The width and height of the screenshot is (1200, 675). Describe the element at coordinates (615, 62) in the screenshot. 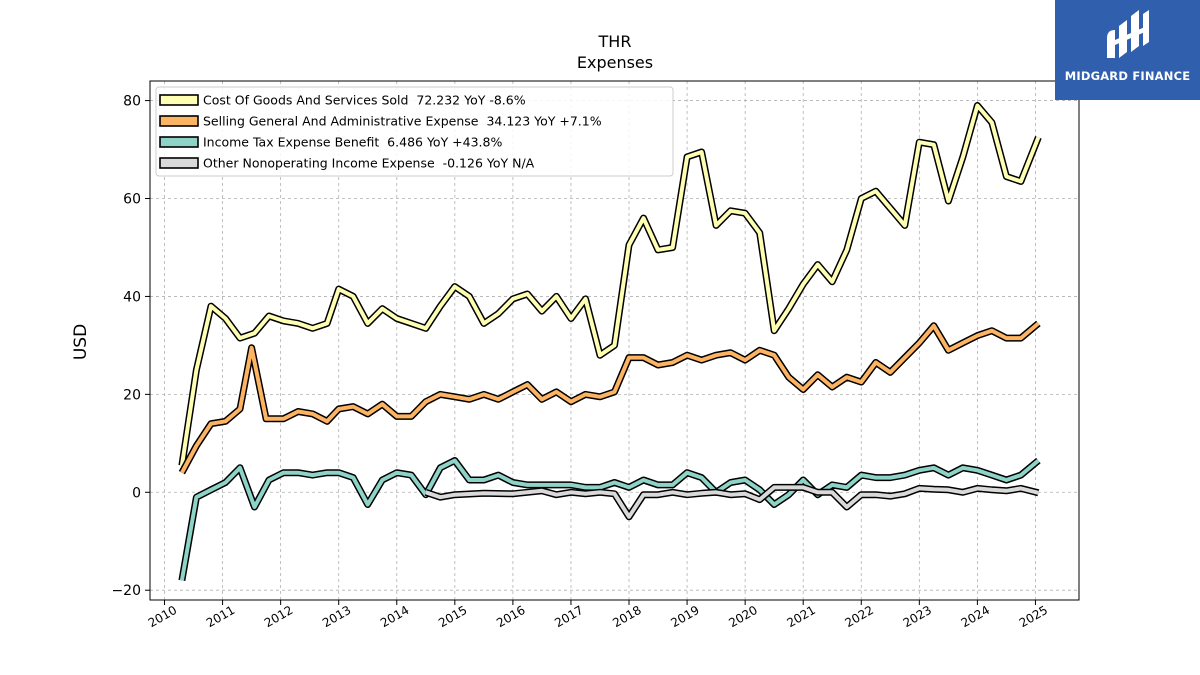

I see `chart-subtitle: Expenses` at that location.